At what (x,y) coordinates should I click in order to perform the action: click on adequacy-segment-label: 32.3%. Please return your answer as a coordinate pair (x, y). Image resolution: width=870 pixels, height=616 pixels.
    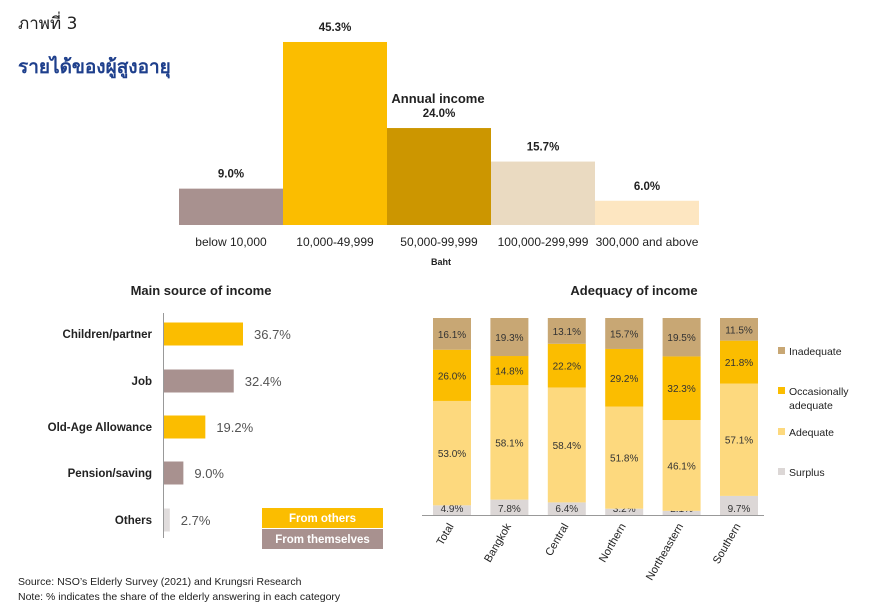
    Looking at the image, I should click on (681, 389).